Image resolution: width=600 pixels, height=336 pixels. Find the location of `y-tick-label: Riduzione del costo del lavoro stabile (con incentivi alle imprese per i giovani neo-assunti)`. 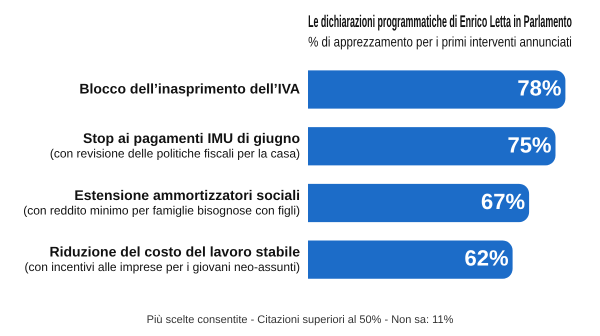

y-tick-label: Riduzione del costo del lavoro stabile (con incentivi alle imprese per i giovani neo-assunti) is located at coordinates (162, 259).